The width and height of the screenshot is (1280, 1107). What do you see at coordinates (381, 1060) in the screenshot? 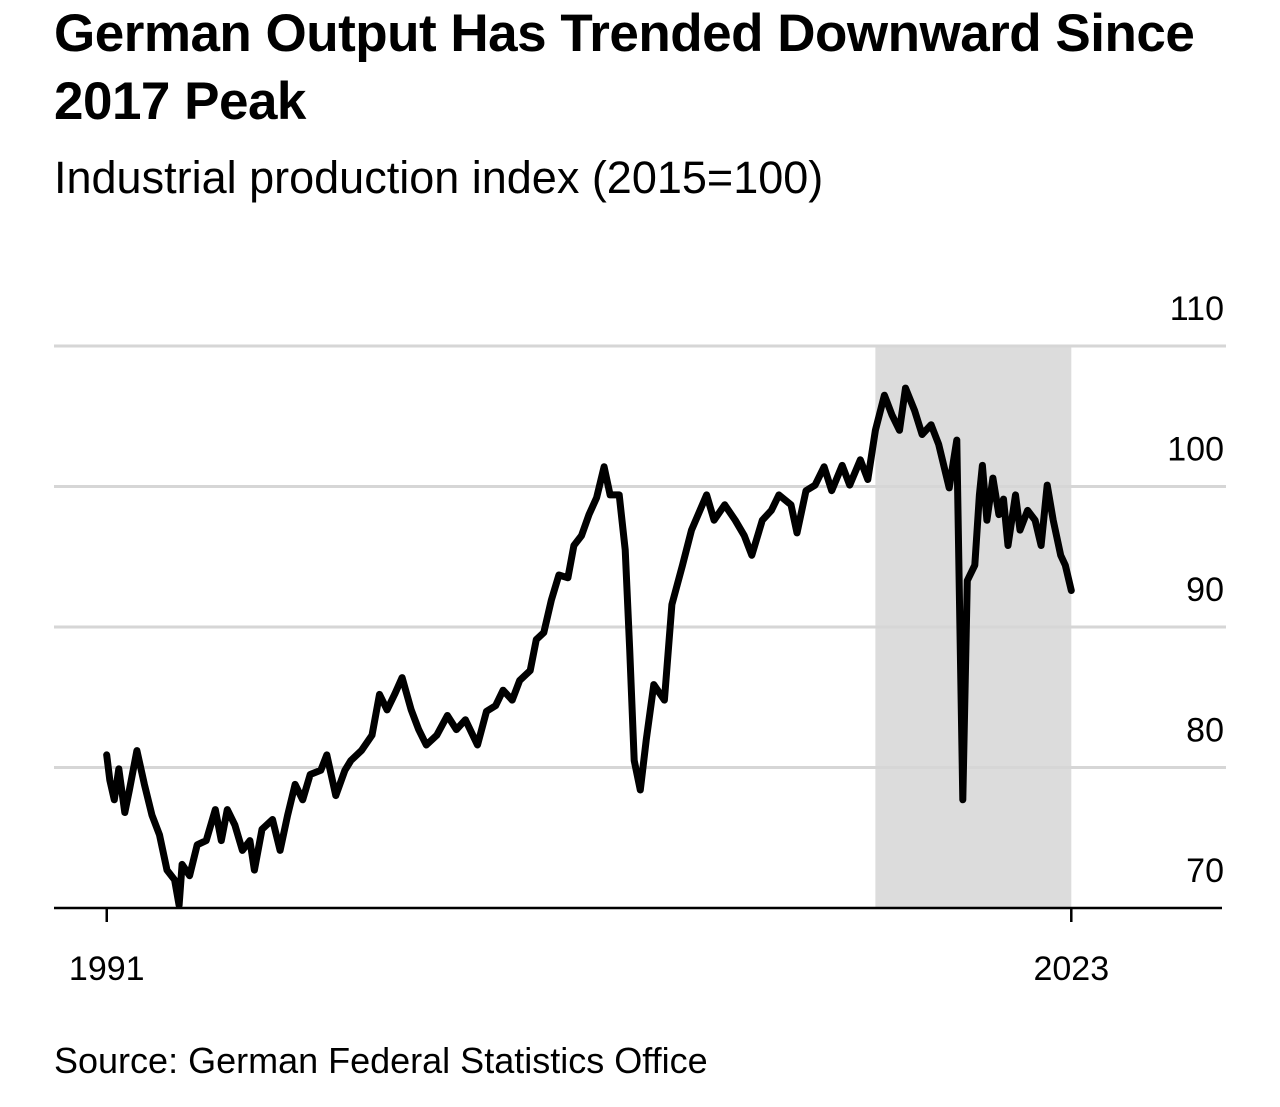
I see `chart-source: Source: German Federal Statistics Office` at bounding box center [381, 1060].